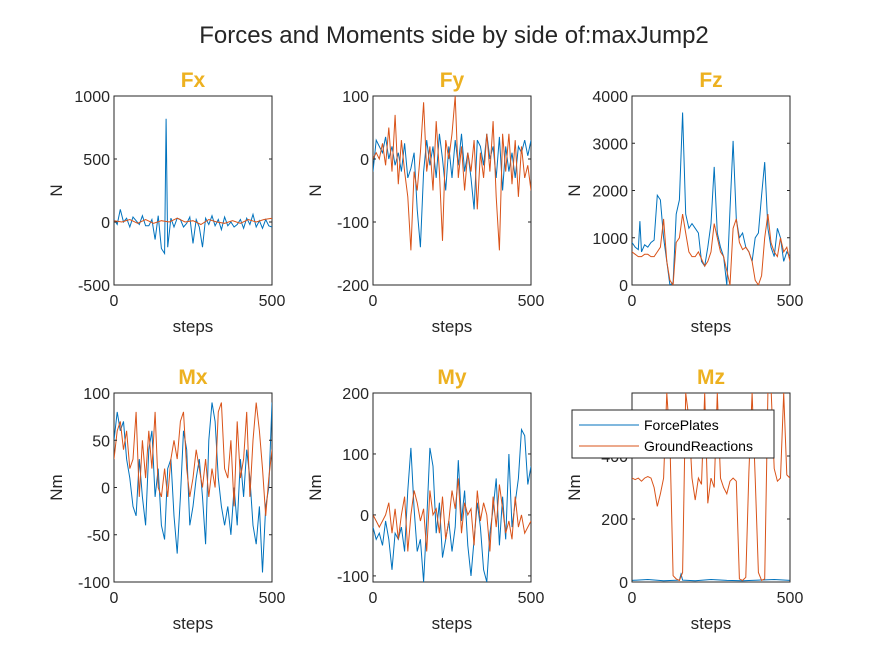  I want to click on y-tick-label: -50, so click(98, 536).